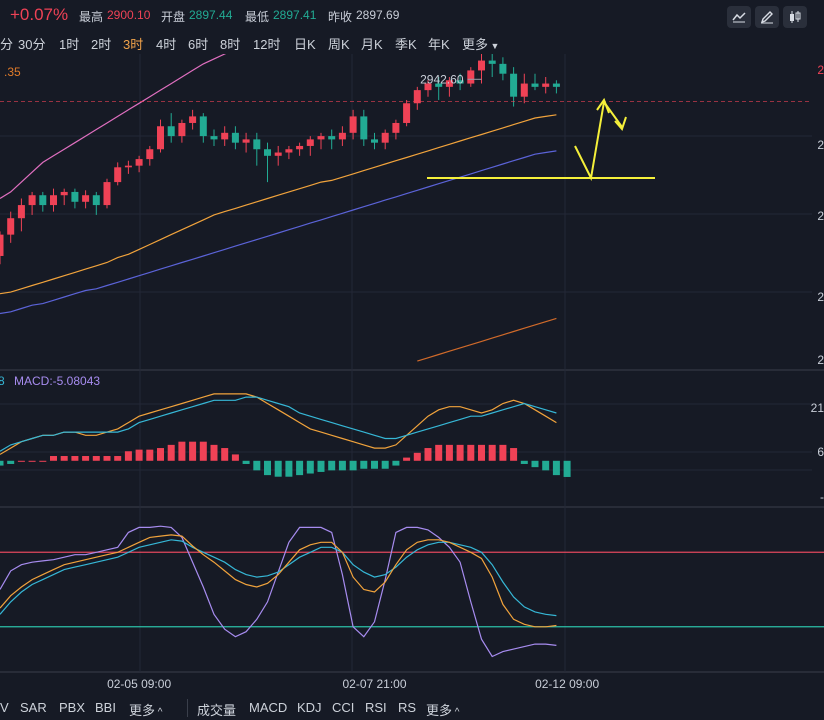 Image resolution: width=824 pixels, height=720 pixels. Describe the element at coordinates (217, 710) in the screenshot. I see `indicator-tab: 成交量` at that location.